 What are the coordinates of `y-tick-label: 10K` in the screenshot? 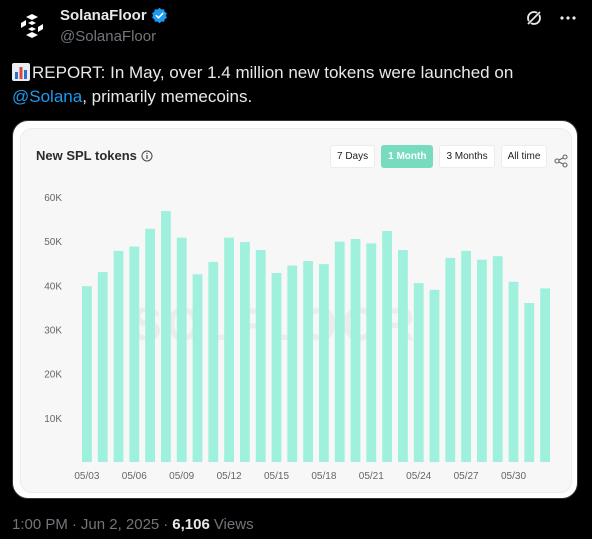 It's located at (53, 419).